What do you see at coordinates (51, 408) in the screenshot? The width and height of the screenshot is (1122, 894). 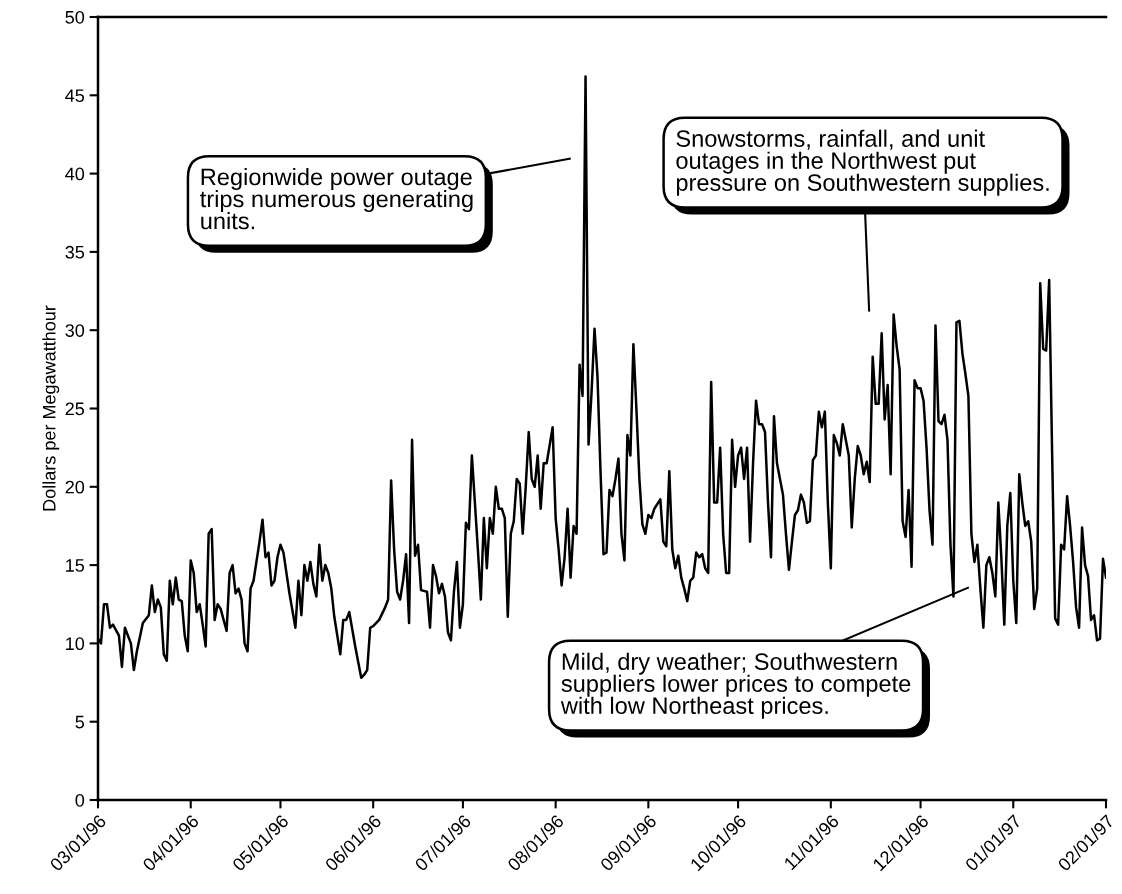 I see `y-axis-title: Dollars per Megawatthour` at bounding box center [51, 408].